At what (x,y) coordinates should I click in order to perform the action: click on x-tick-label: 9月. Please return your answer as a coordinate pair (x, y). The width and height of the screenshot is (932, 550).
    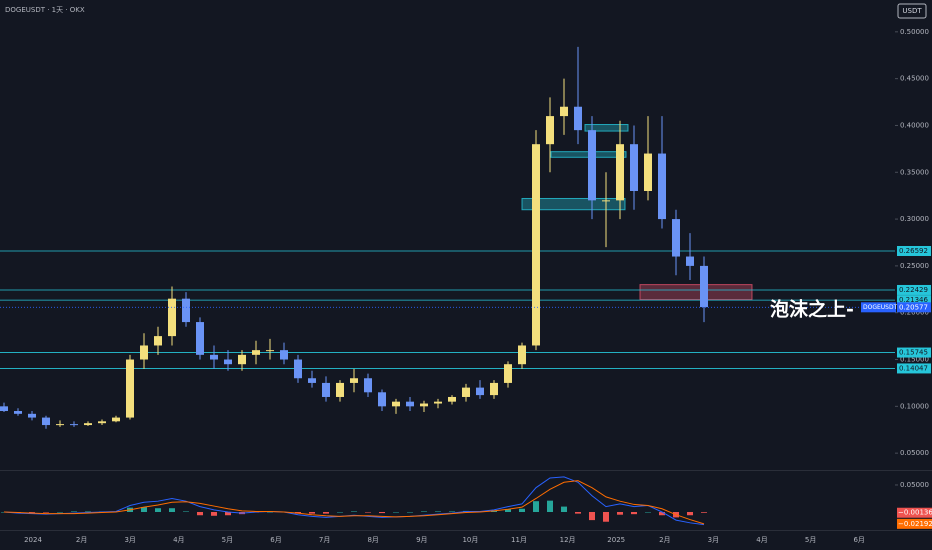
    Looking at the image, I should click on (421, 540).